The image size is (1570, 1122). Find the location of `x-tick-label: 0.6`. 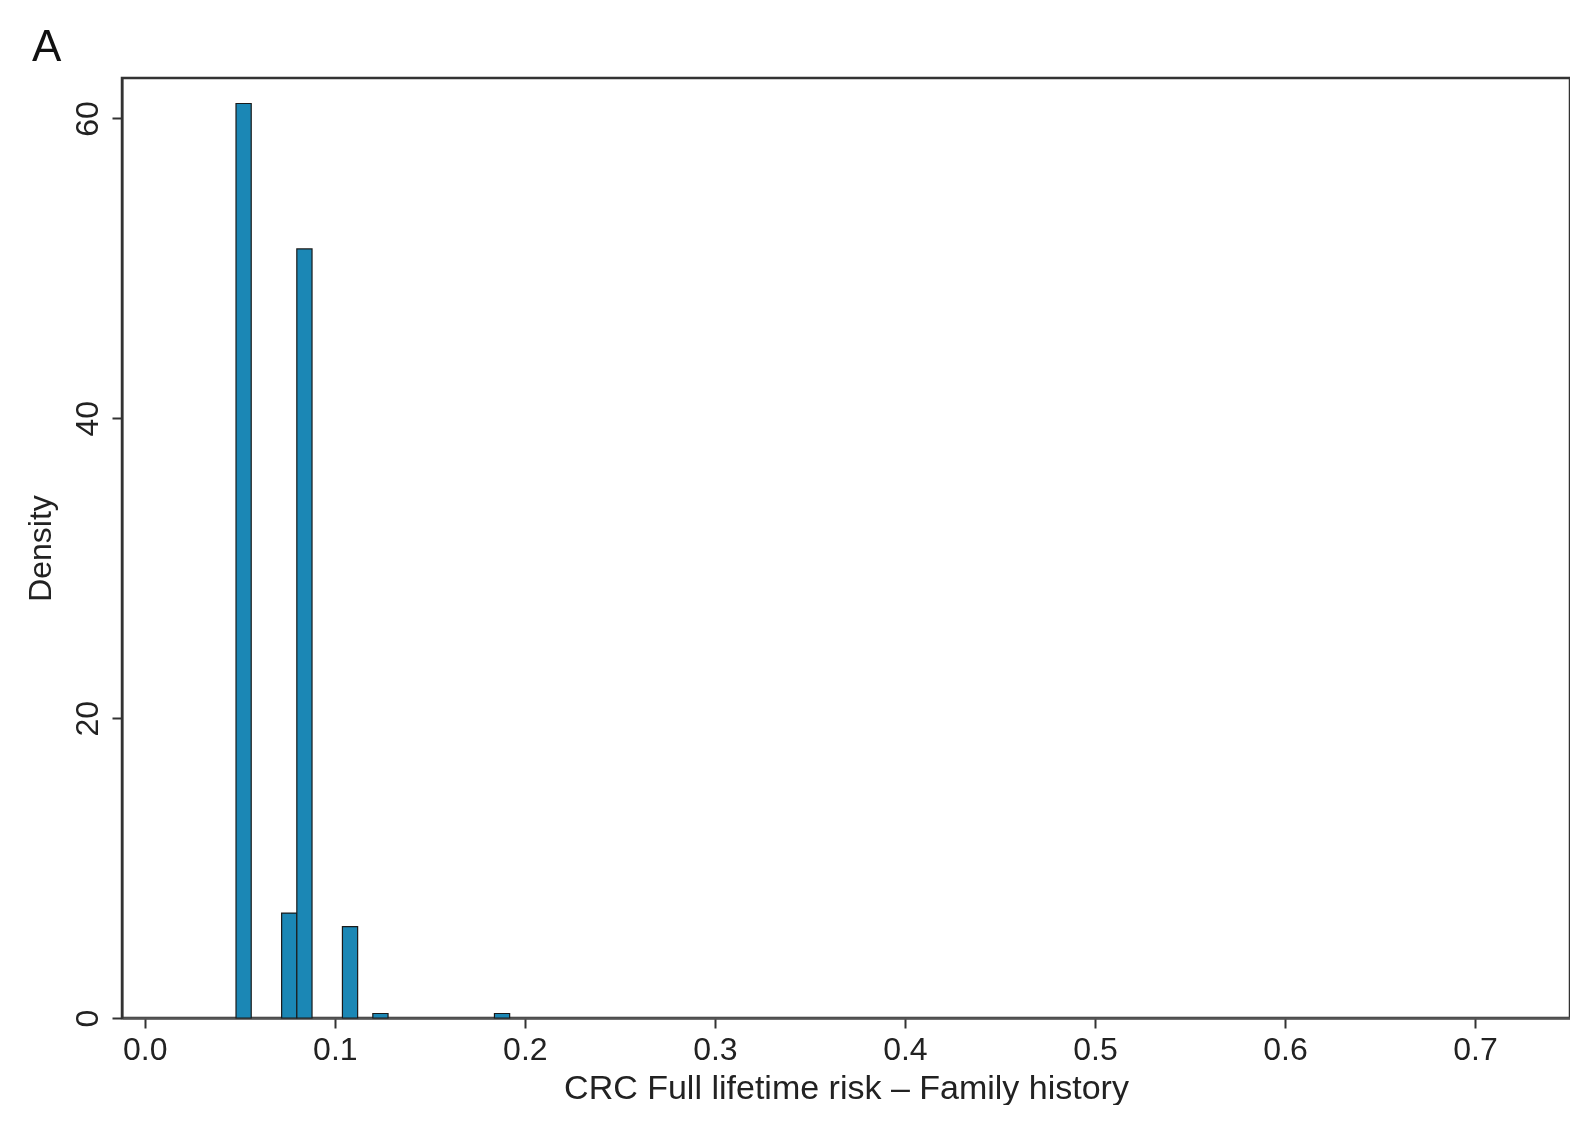

x-tick-label: 0.6 is located at coordinates (1285, 1048).